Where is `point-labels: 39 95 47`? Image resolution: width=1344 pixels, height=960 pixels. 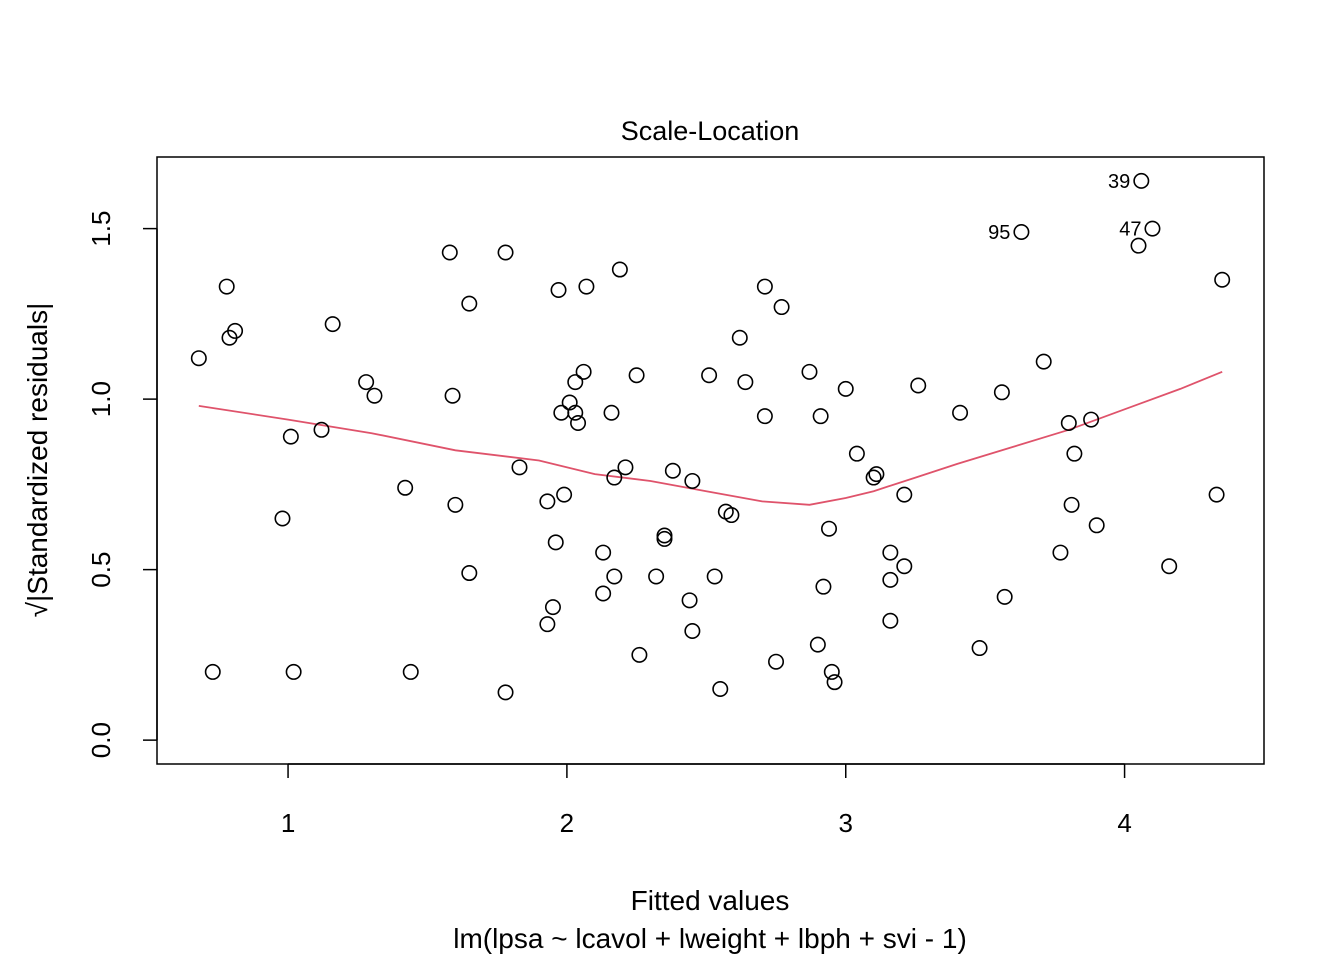
point-labels: 39 95 47 is located at coordinates (1064, 207).